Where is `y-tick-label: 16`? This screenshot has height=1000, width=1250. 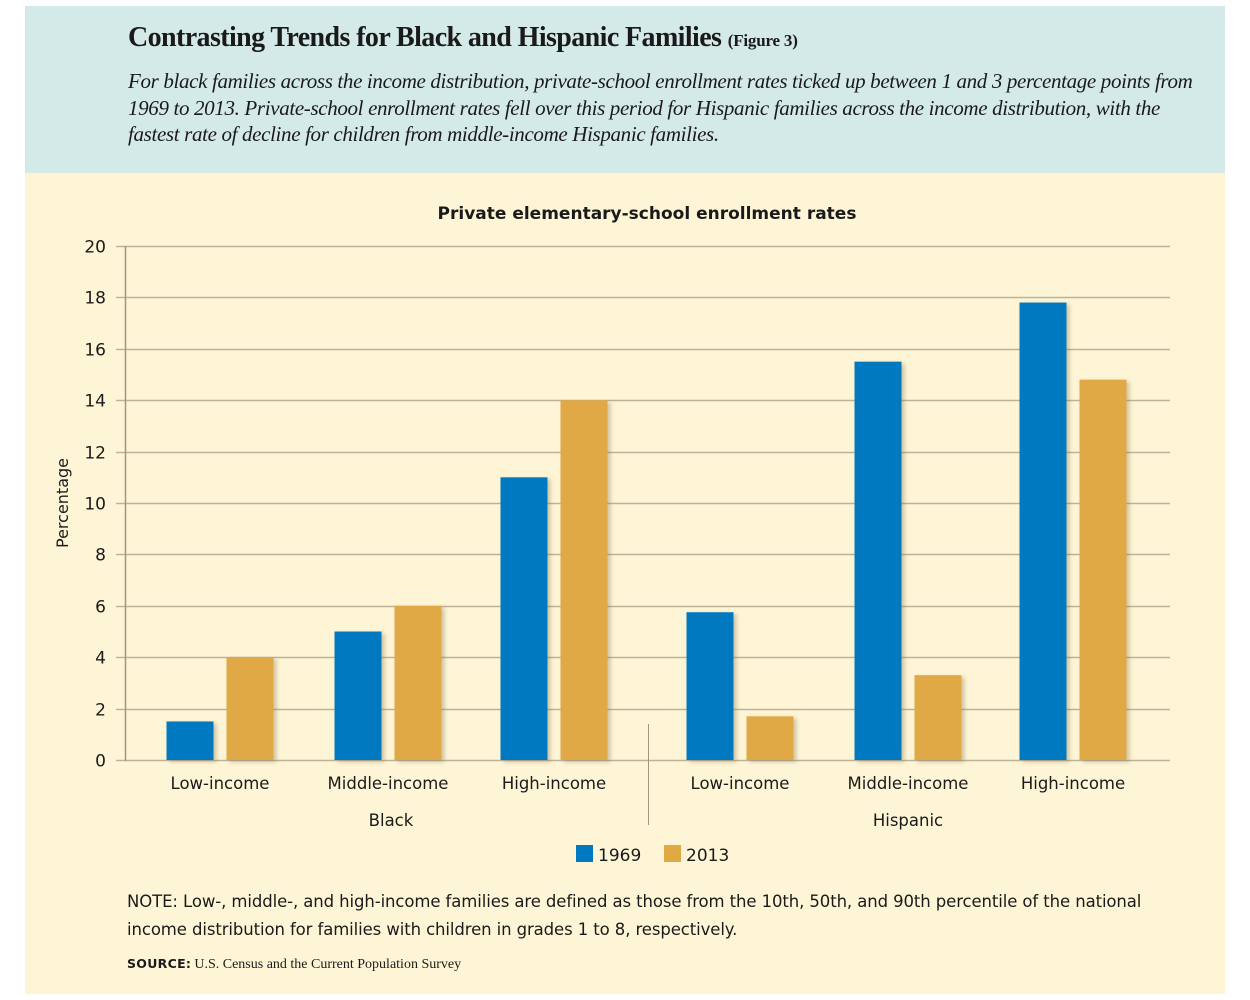 y-tick-label: 16 is located at coordinates (95, 351).